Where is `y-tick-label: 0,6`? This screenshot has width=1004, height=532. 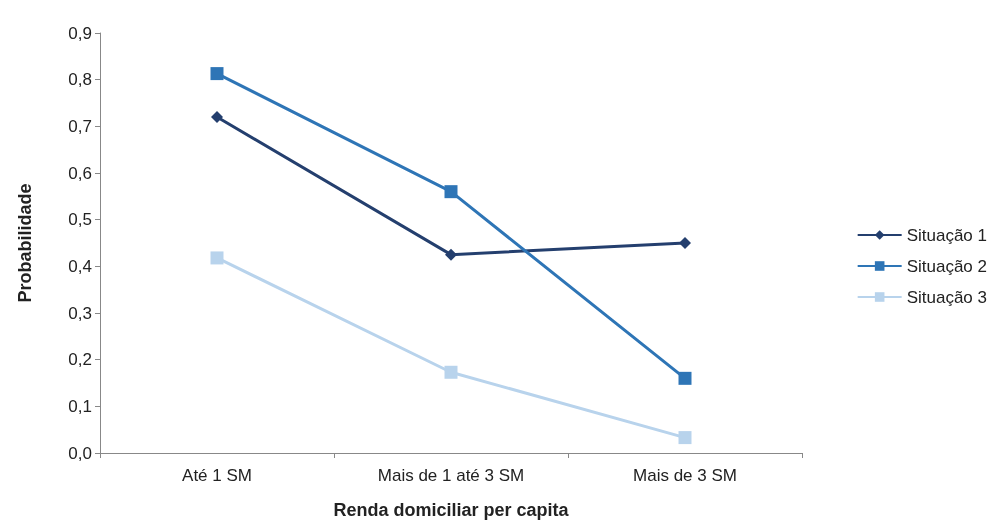
y-tick-label: 0,6 is located at coordinates (80, 173).